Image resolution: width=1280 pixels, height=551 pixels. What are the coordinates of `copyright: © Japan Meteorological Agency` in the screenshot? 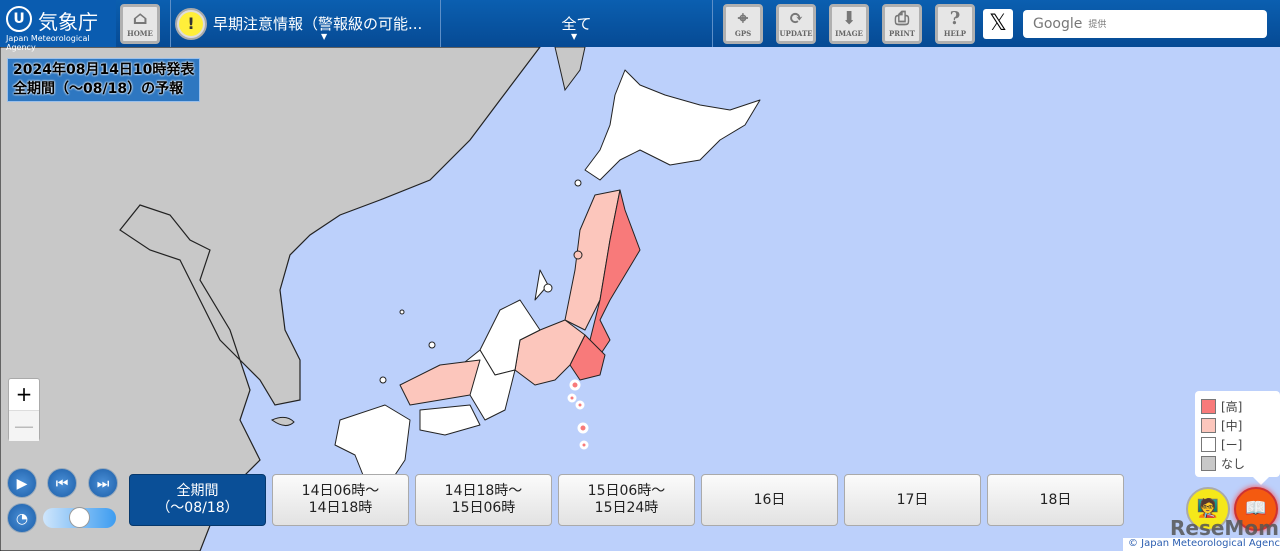 It's located at (1201, 544).